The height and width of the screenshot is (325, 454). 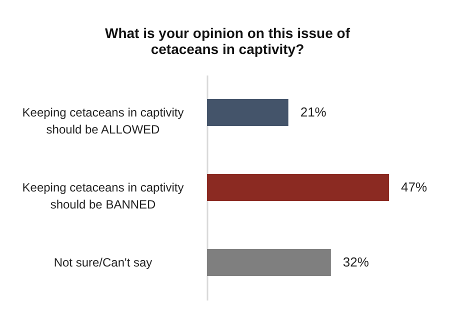 What do you see at coordinates (103, 263) in the screenshot?
I see `y-tick-label: Not sure/Can't say` at bounding box center [103, 263].